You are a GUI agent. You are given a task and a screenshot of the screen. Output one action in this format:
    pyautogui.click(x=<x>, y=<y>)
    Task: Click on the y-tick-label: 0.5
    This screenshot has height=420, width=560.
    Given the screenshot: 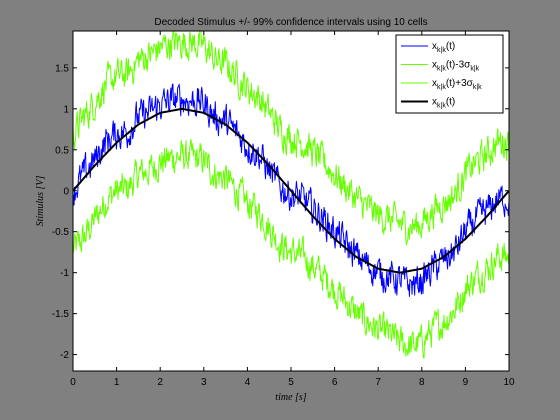 What is the action you would take?
    pyautogui.click(x=62, y=150)
    